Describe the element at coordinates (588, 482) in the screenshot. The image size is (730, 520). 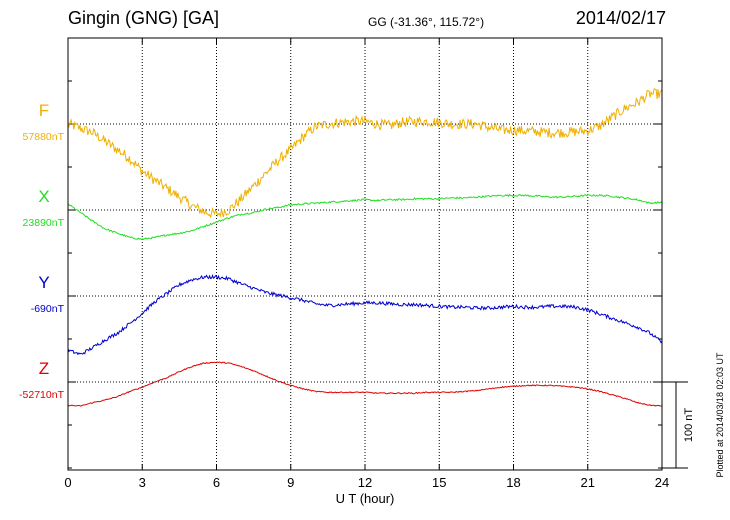
I see `x-tick-label: 21` at that location.